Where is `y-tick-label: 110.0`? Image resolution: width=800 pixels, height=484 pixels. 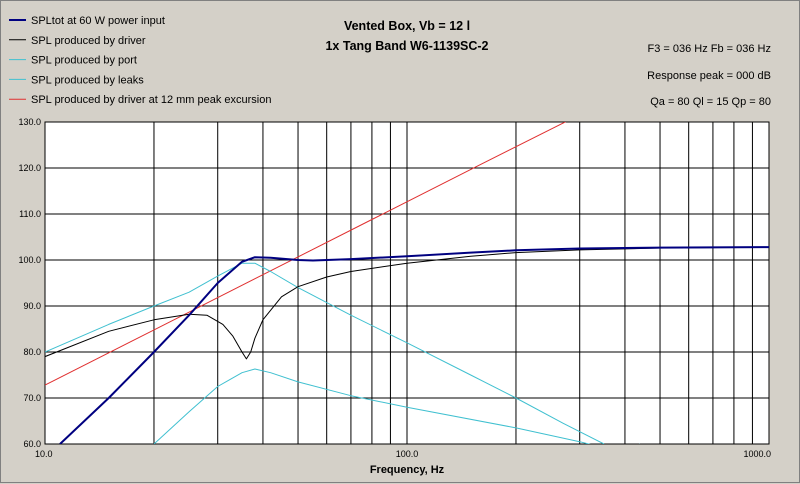 y-tick-label: 110.0 is located at coordinates (30, 214).